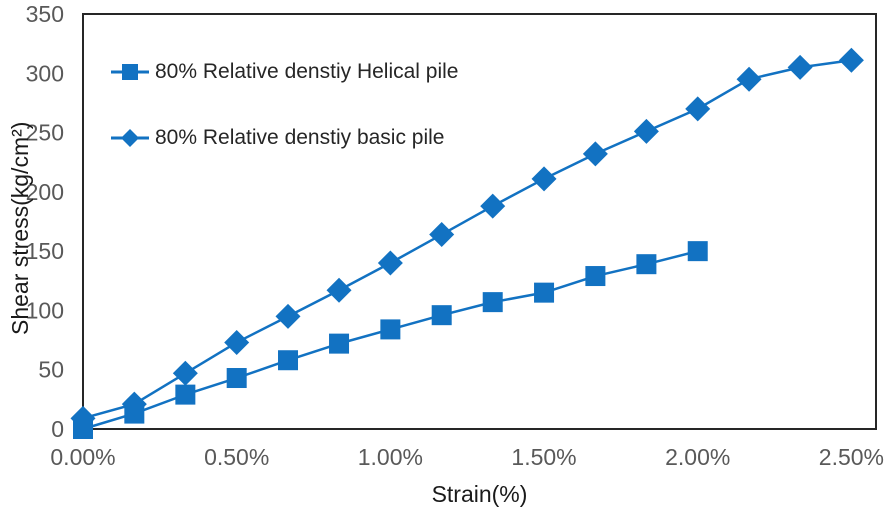  What do you see at coordinates (697, 457) in the screenshot?
I see `x-tick-label: 2.00%` at bounding box center [697, 457].